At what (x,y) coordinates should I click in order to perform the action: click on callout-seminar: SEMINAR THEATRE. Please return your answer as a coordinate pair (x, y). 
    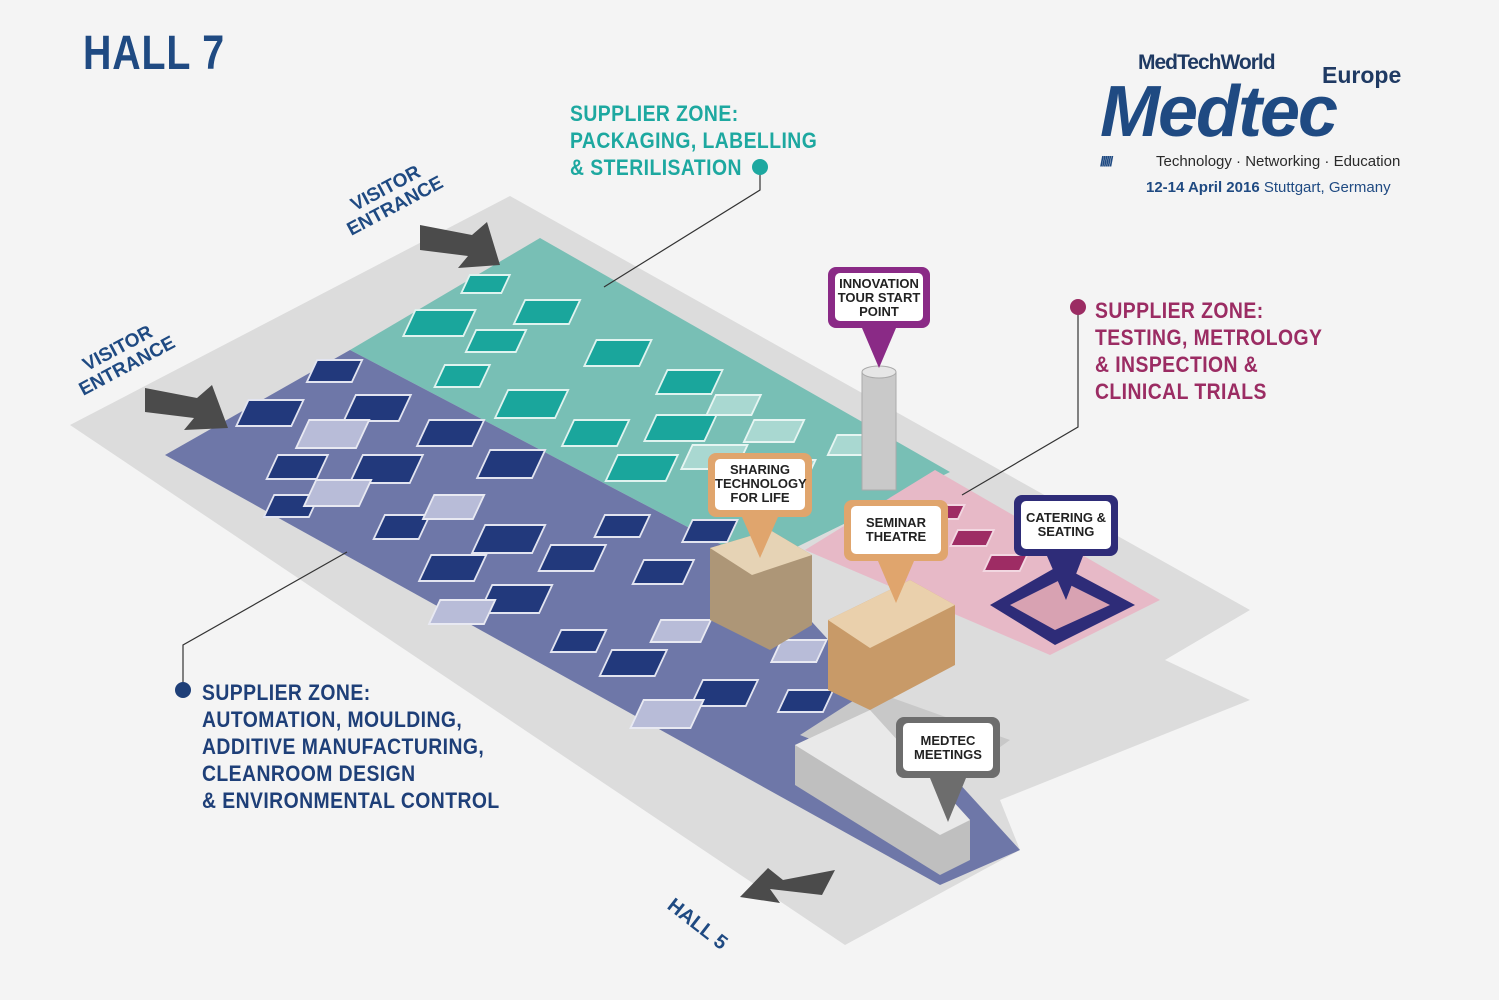
    Looking at the image, I should click on (896, 530).